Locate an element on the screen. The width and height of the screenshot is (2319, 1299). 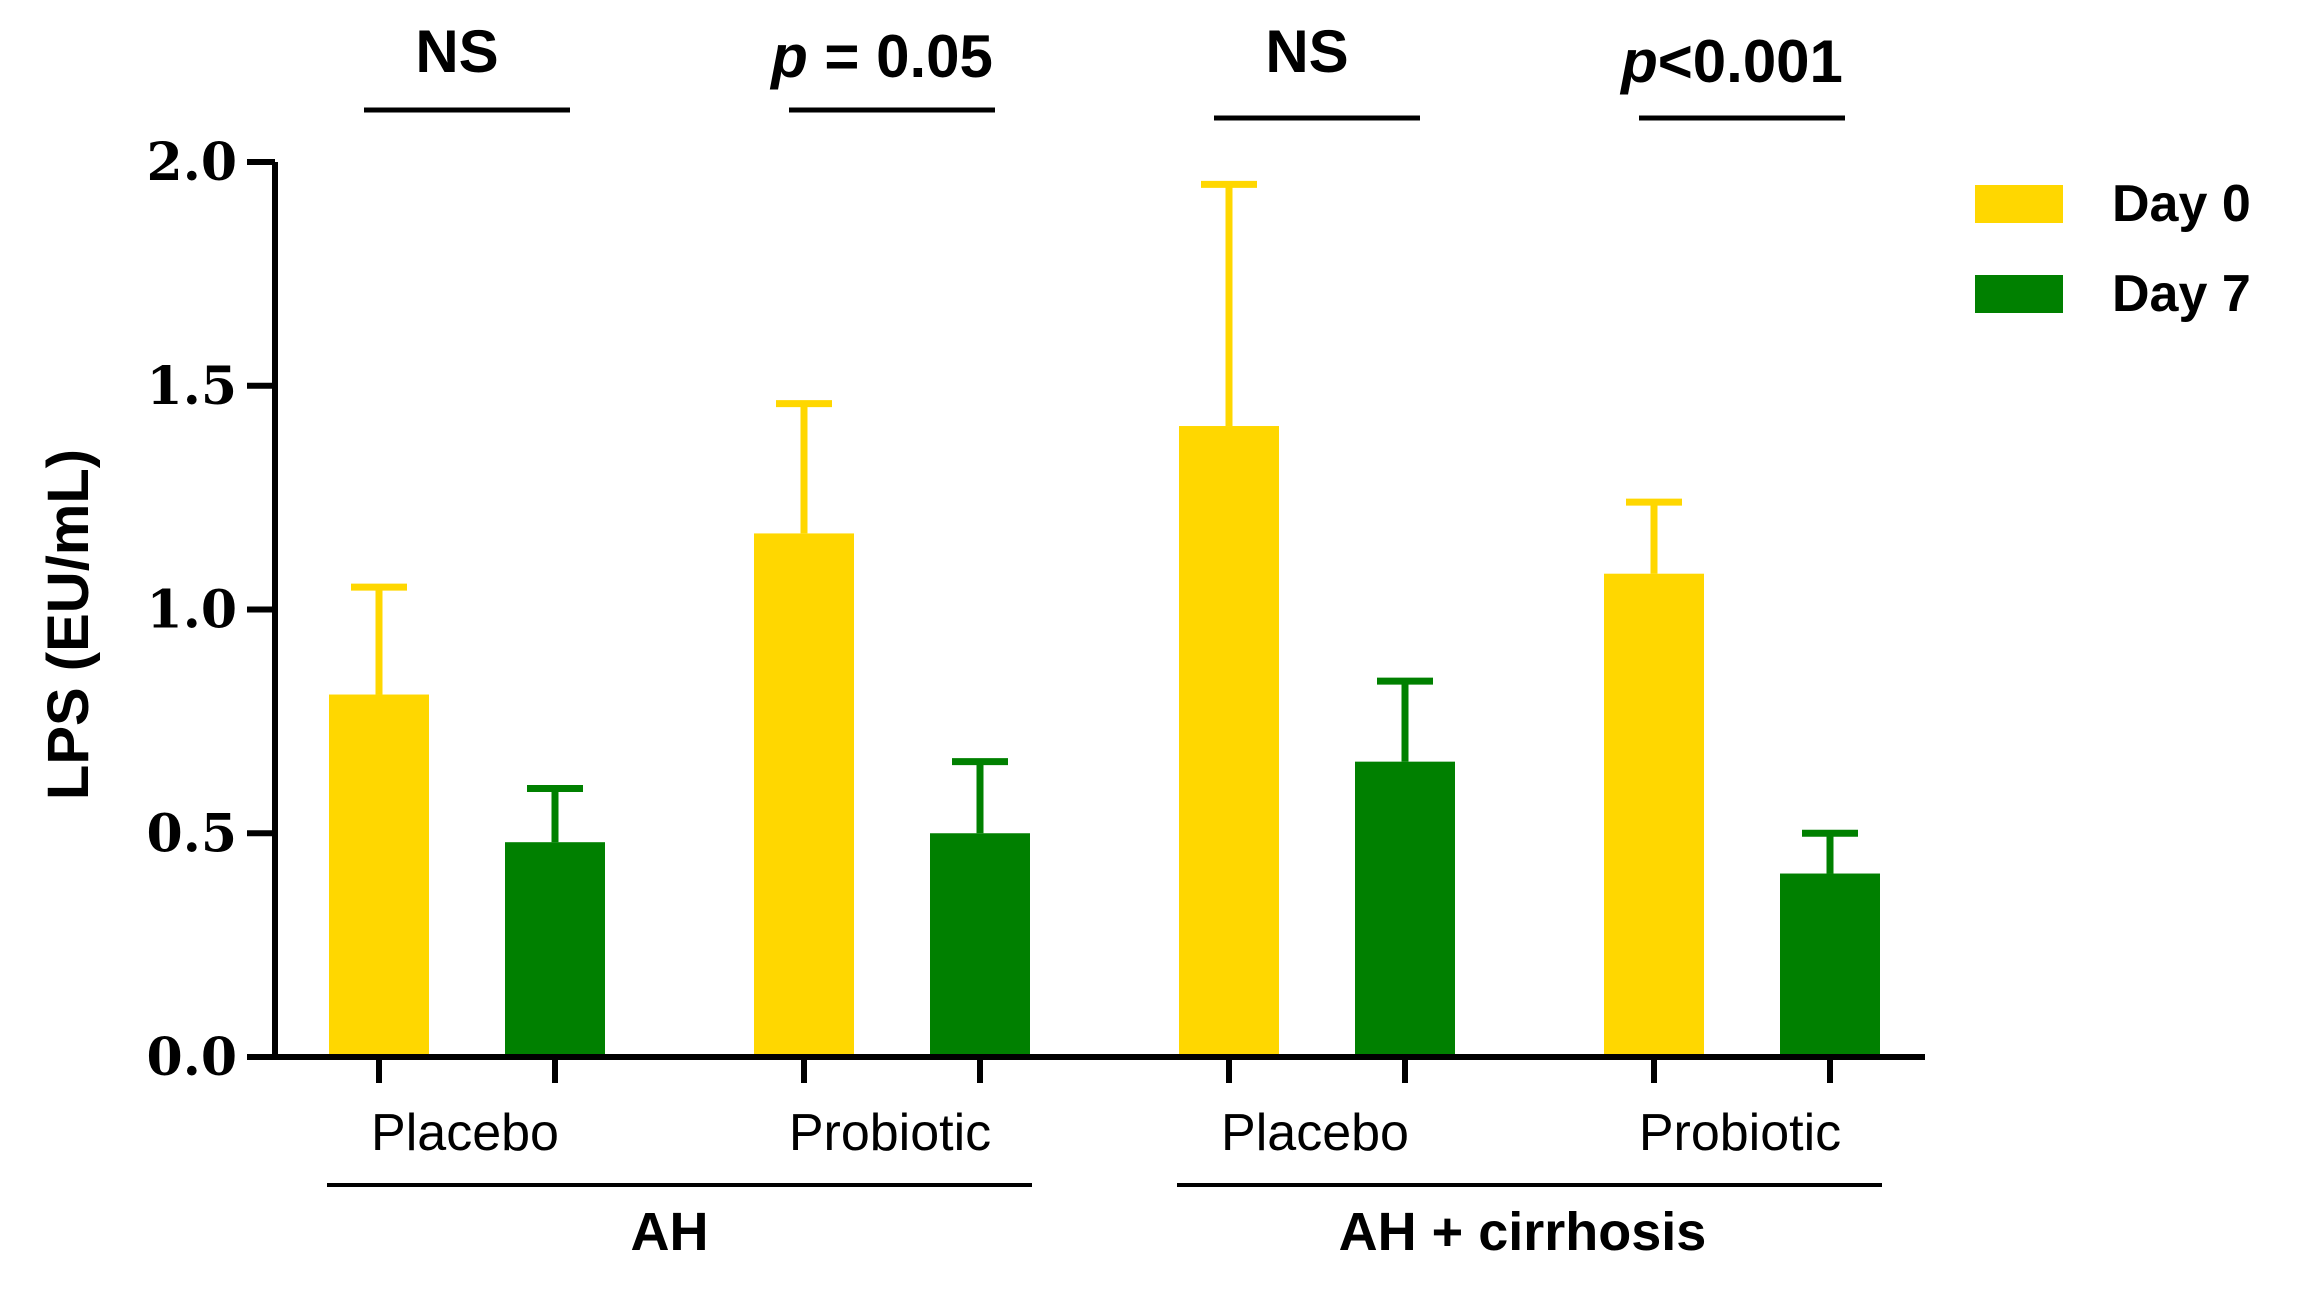
y-axis-title: LPS (EU/mL) is located at coordinates (68, 624).